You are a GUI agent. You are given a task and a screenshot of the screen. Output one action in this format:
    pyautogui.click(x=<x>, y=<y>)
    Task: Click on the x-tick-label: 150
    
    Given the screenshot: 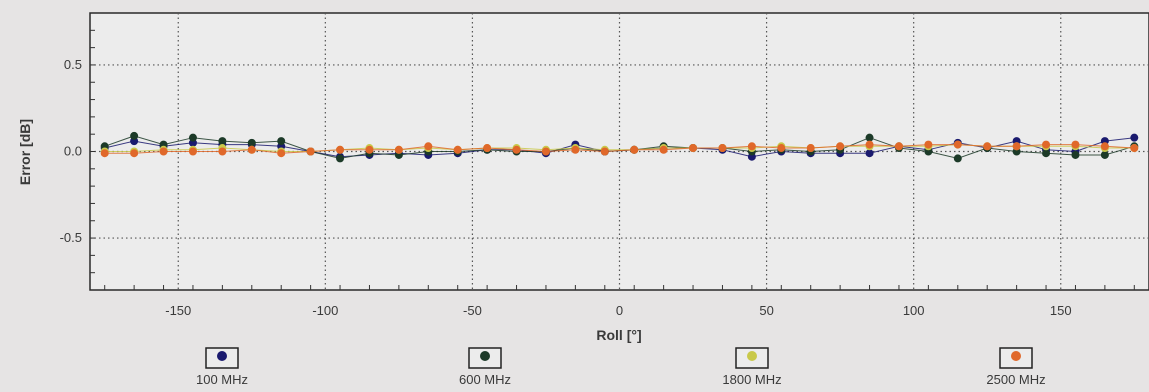 What is the action you would take?
    pyautogui.click(x=1061, y=310)
    